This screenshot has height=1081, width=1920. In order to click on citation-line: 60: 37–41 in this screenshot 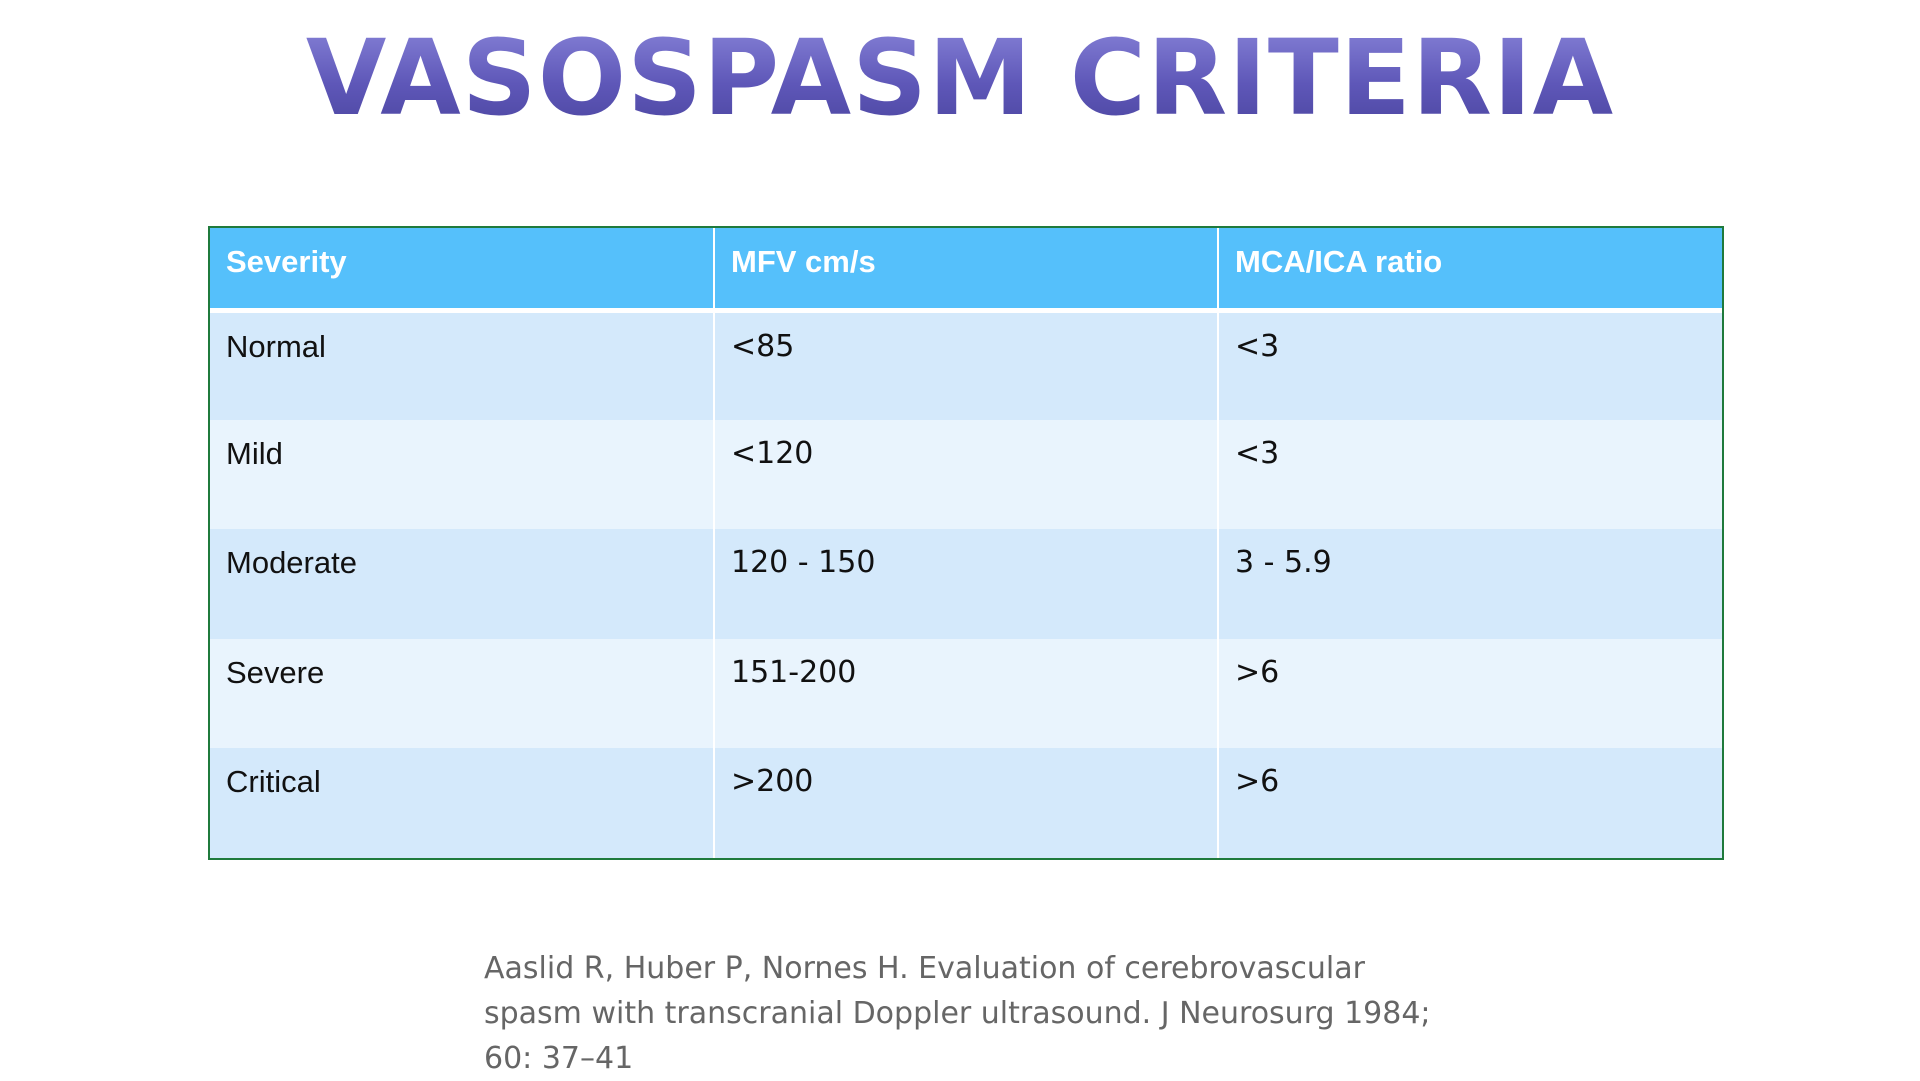, I will do `click(559, 1058)`.